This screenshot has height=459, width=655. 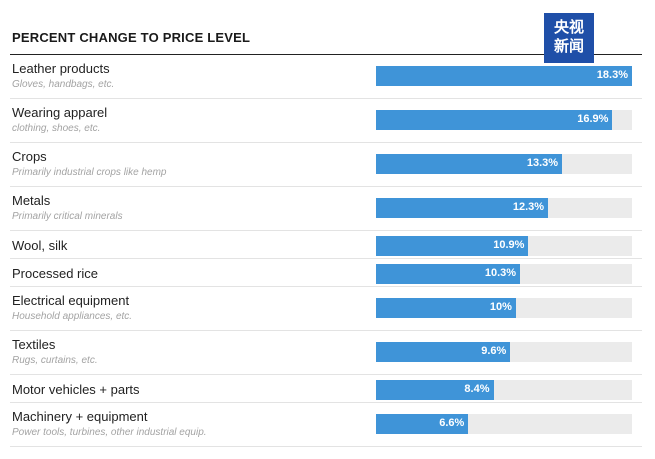 What do you see at coordinates (452, 423) in the screenshot?
I see `bar-value-label: 6.6%` at bounding box center [452, 423].